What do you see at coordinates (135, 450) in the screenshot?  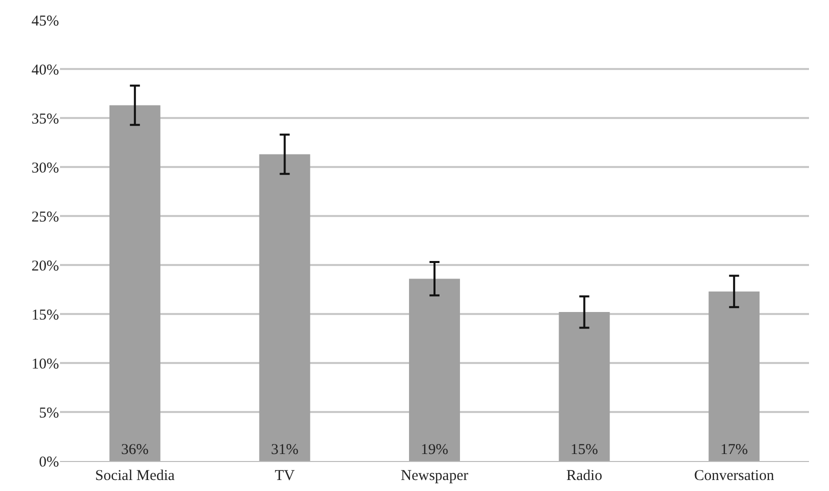 I see `data-label: 36%` at bounding box center [135, 450].